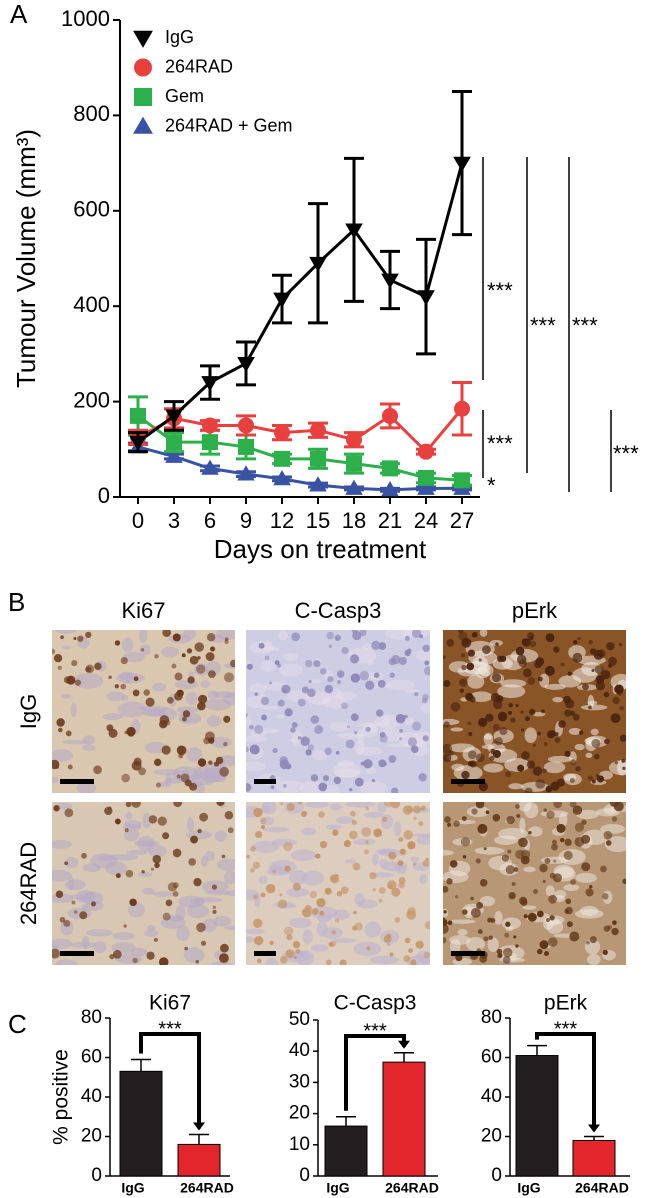 The height and width of the screenshot is (1198, 649). I want to click on y-tick-label: 40, so click(299, 1050).